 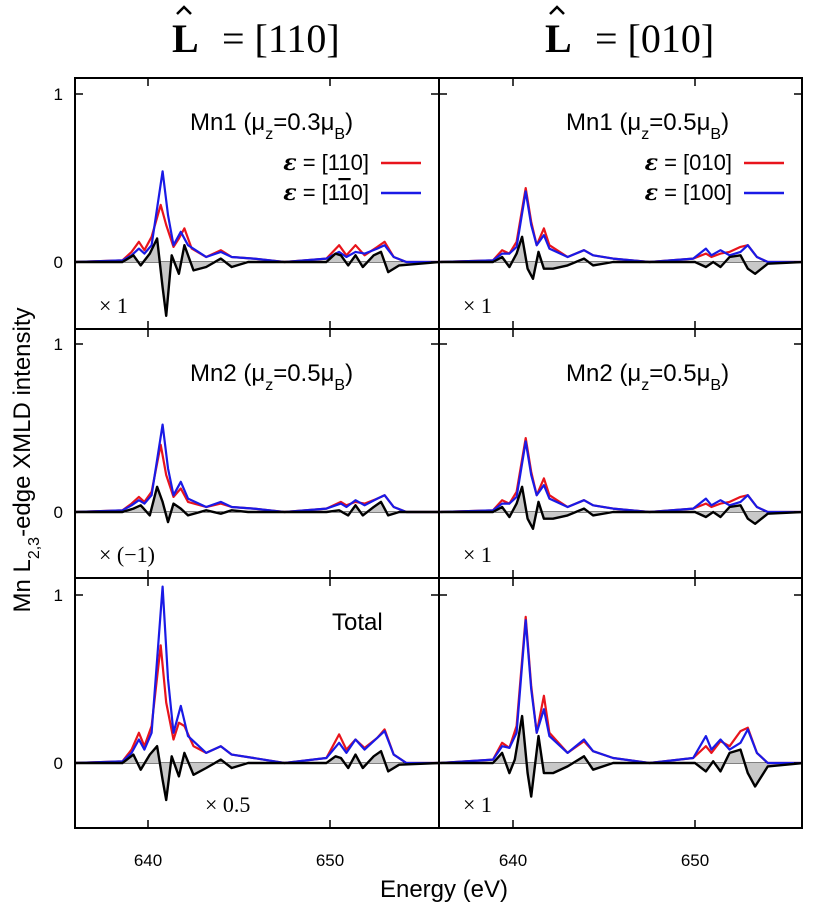 What do you see at coordinates (357, 622) in the screenshot?
I see `panel-label: Total` at bounding box center [357, 622].